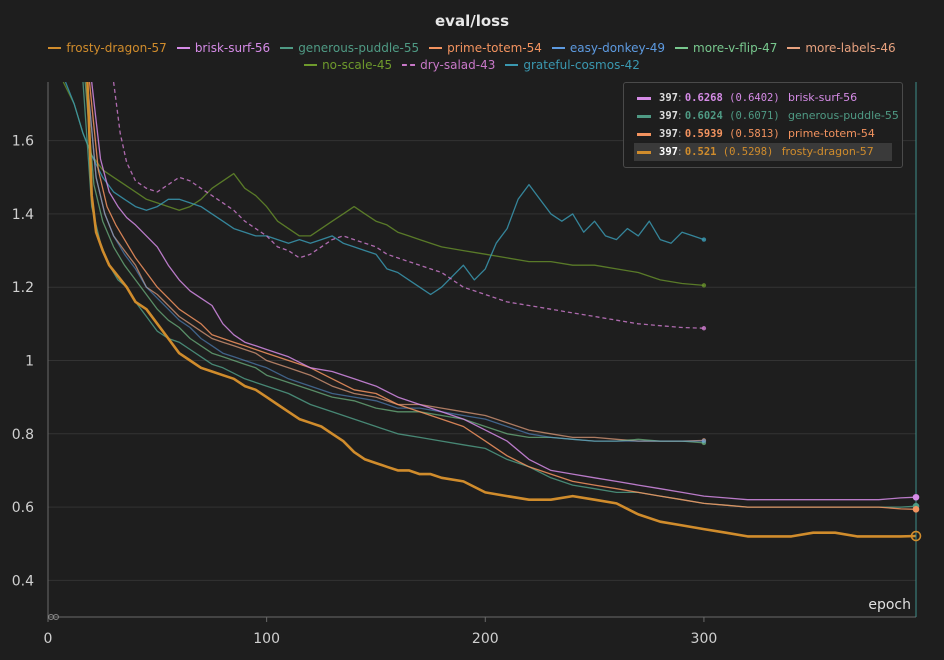  What do you see at coordinates (472, 21) in the screenshot?
I see `chart-title: eval/loss` at bounding box center [472, 21].